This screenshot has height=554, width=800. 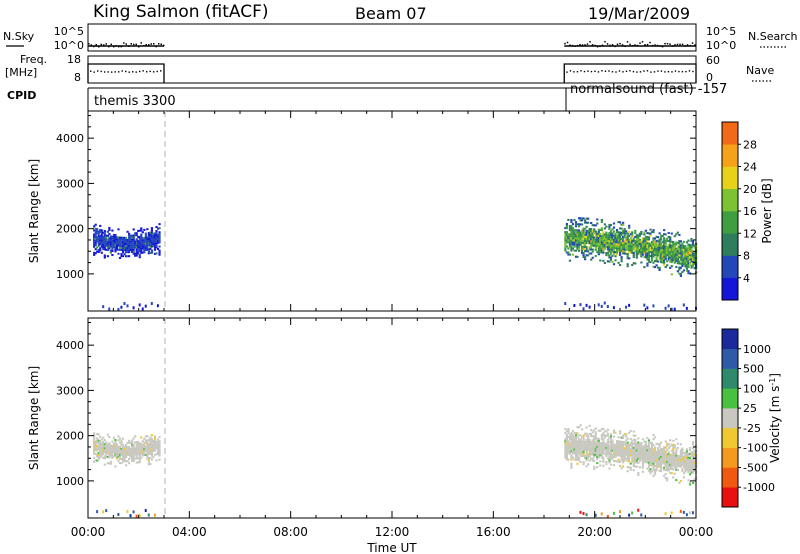 What do you see at coordinates (730, 457) in the screenshot?
I see `velocity-colorbar-swatch` at bounding box center [730, 457].